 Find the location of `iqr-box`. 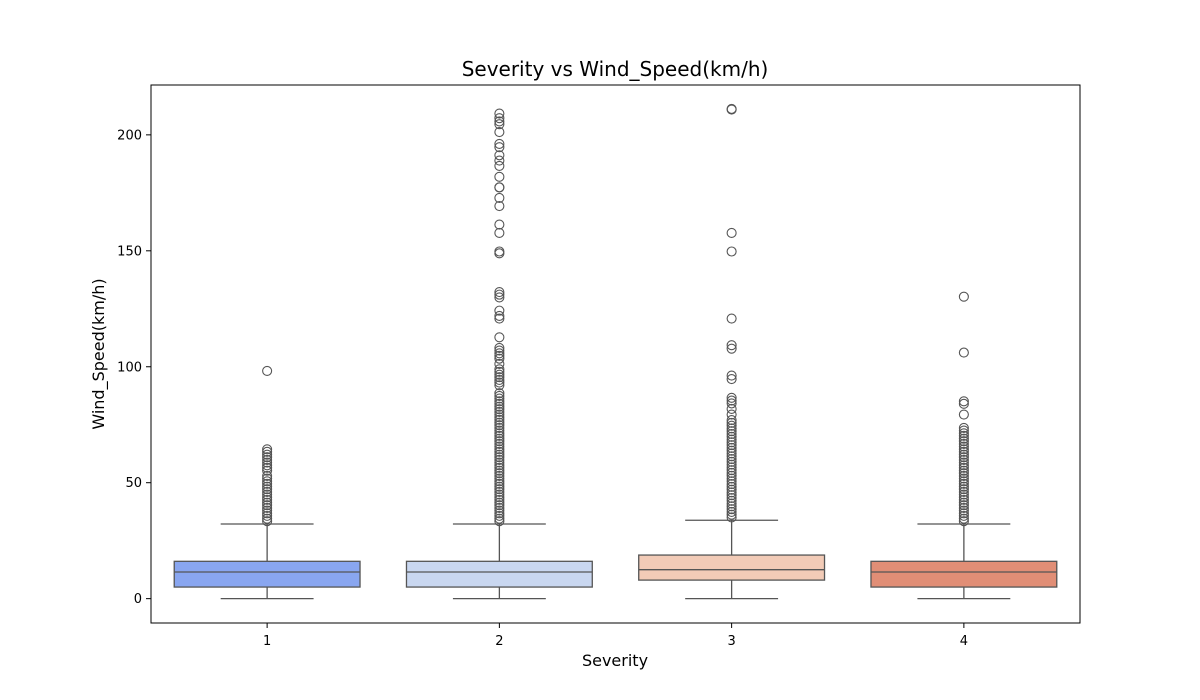

iqr-box is located at coordinates (964, 574).